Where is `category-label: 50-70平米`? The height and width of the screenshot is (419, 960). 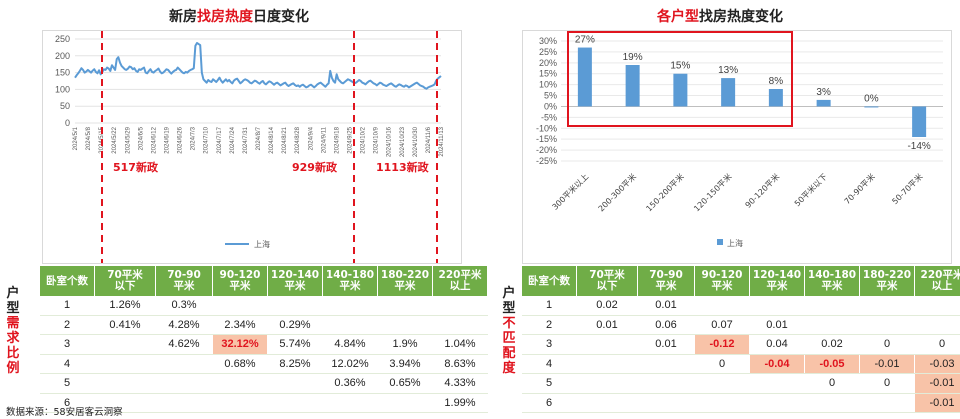
category-label: 50-70平米 is located at coordinates (907, 188).